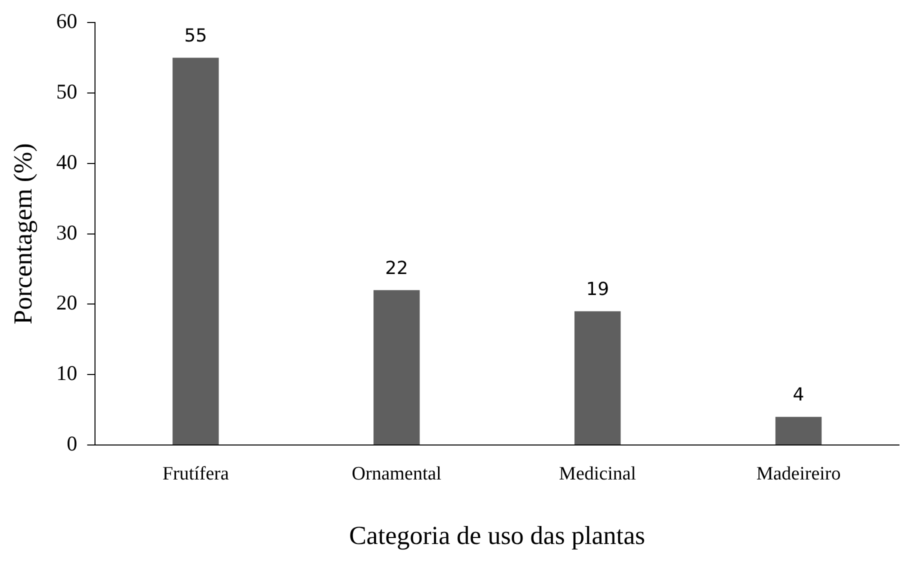 This screenshot has height=562, width=924. What do you see at coordinates (67, 162) in the screenshot?
I see `y-tick-label: 40` at bounding box center [67, 162].